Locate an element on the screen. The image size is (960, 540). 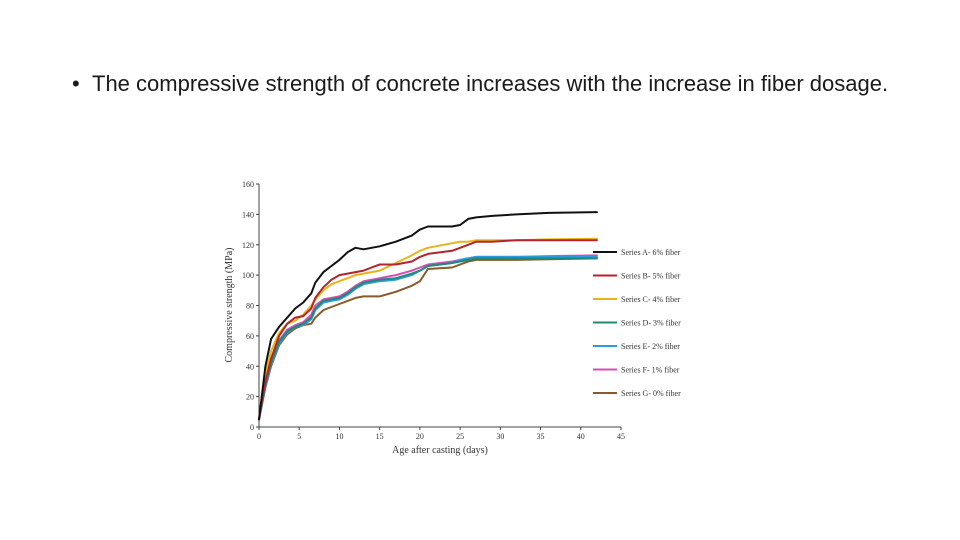
y-tick-label: 120 is located at coordinates (248, 245).